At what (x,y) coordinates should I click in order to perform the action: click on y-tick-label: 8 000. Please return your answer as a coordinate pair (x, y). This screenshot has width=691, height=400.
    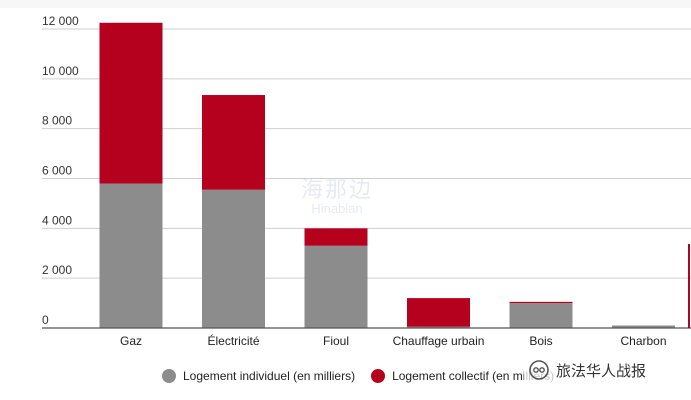
    Looking at the image, I should click on (57, 121).